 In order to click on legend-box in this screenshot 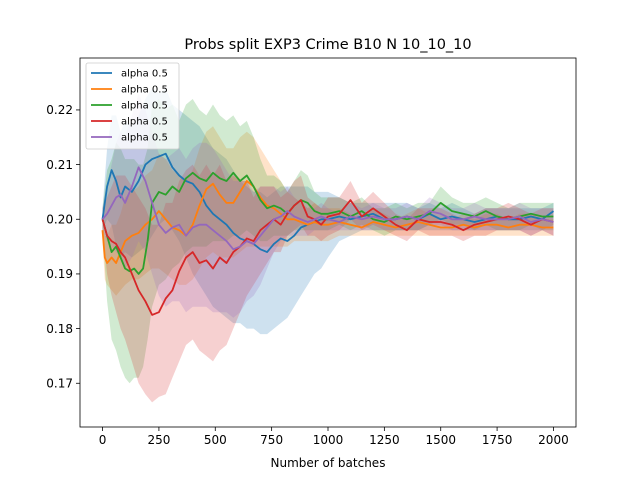, I will do `click(132, 106)`.